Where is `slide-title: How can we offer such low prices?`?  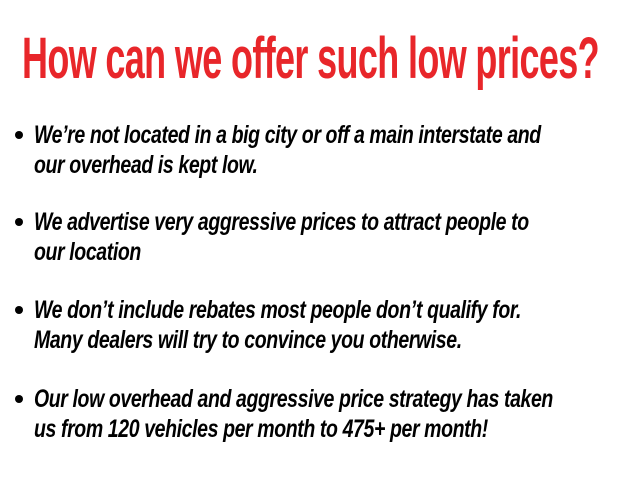
slide-title: How can we offer such low prices? is located at coordinates (311, 58).